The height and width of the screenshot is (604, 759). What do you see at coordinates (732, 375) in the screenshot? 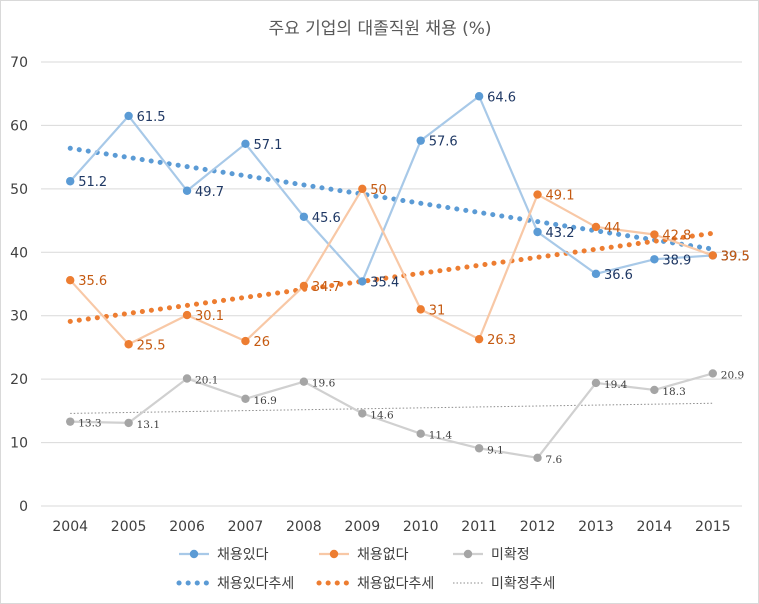
I see `data-label: 20.9` at bounding box center [732, 375].